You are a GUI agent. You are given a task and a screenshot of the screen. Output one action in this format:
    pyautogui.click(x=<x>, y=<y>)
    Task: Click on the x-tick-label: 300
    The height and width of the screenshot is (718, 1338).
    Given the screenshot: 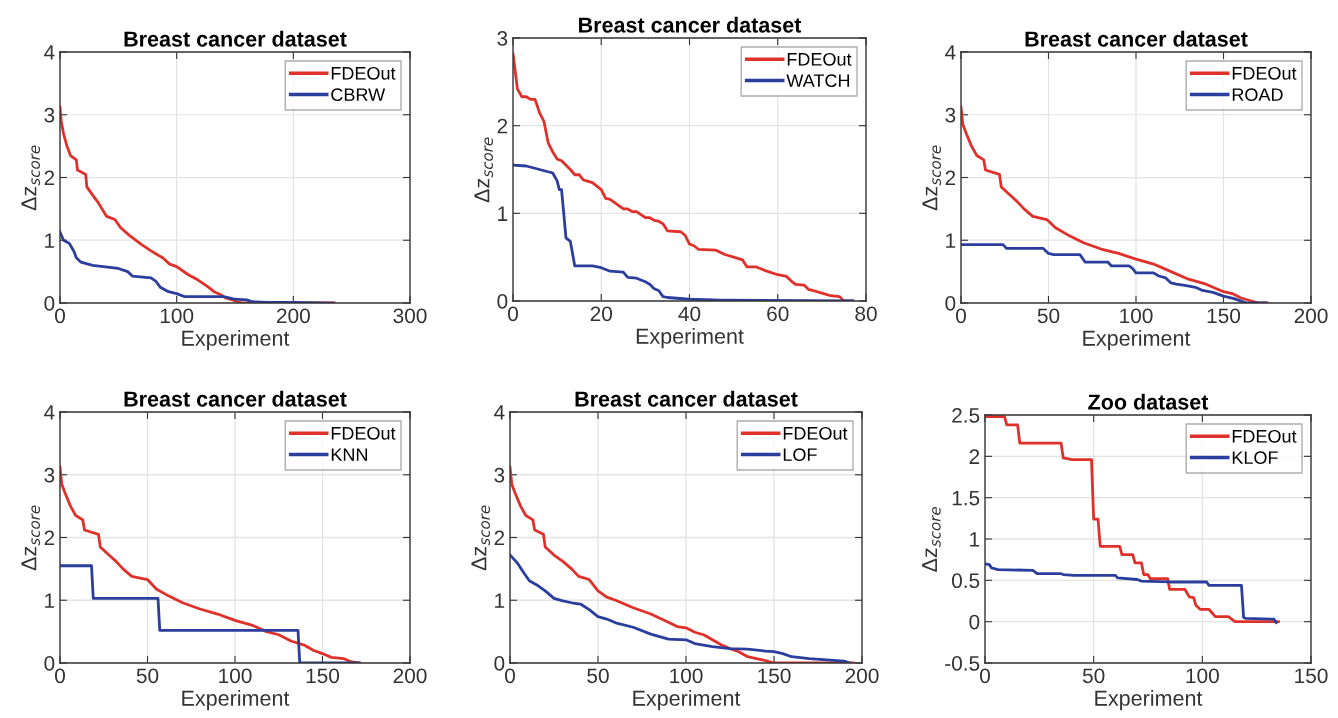 What is the action you would take?
    pyautogui.click(x=410, y=316)
    